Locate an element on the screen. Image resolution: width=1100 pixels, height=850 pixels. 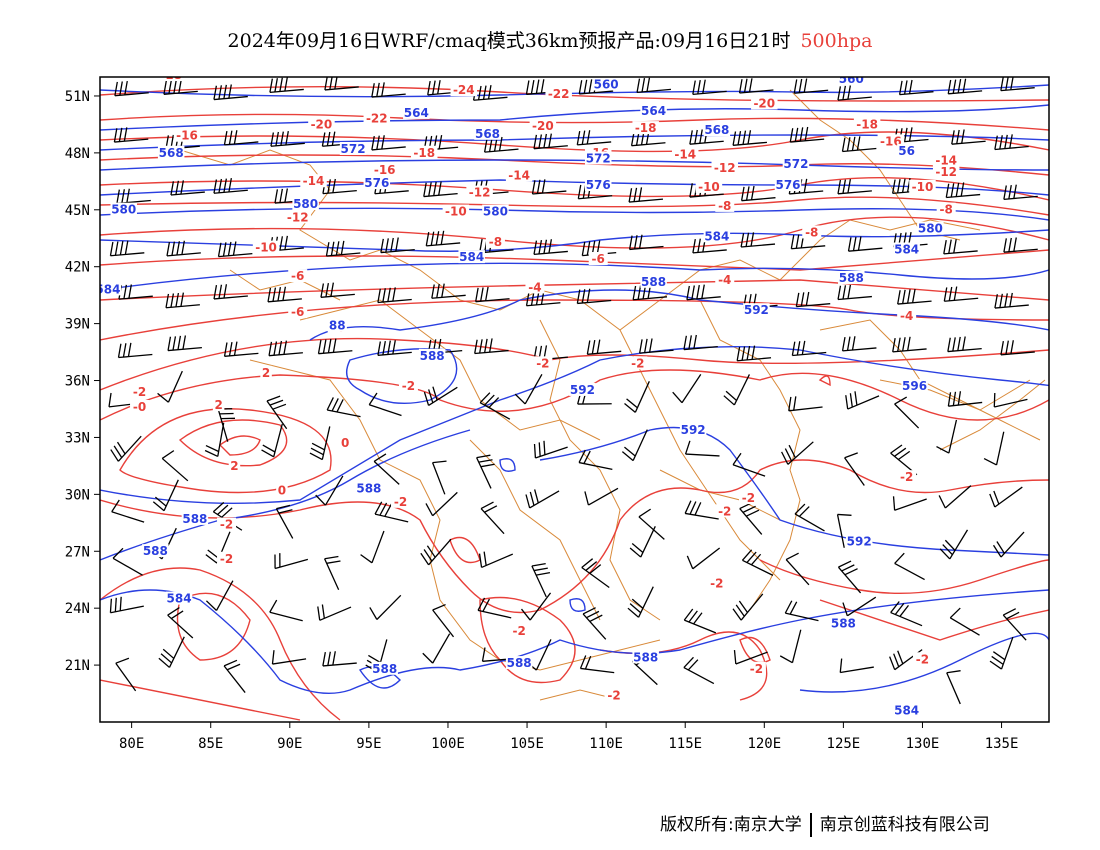
height-label: 572 is located at coordinates (795, 164).